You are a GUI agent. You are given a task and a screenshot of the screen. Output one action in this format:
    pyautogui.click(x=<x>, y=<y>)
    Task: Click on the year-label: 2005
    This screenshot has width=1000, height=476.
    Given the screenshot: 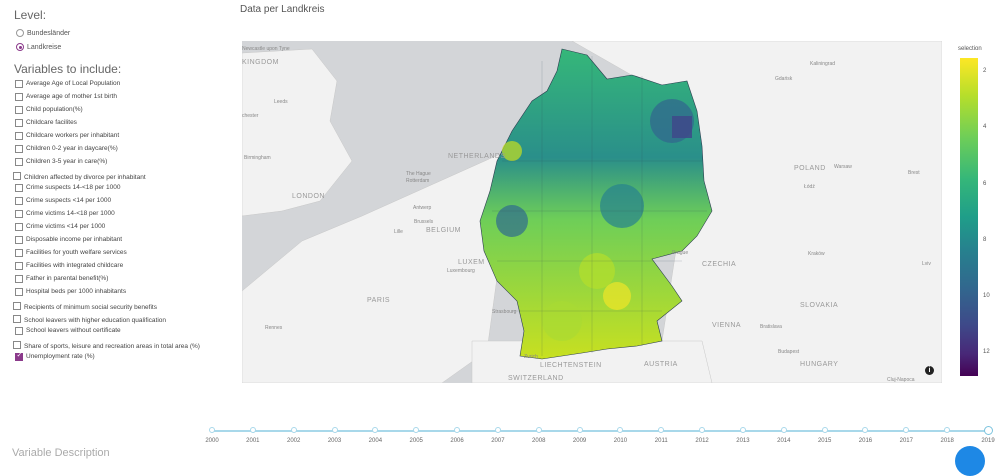 What is the action you would take?
    pyautogui.click(x=416, y=441)
    